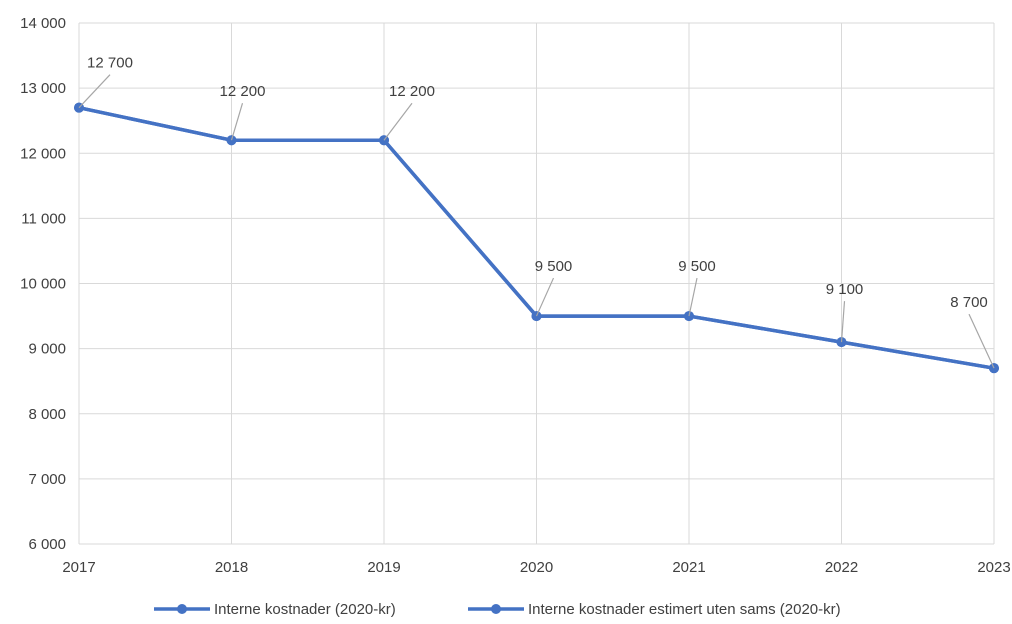 Image resolution: width=1012 pixels, height=624 pixels. Describe the element at coordinates (47, 479) in the screenshot. I see `y-tick-label: 7 000` at that location.